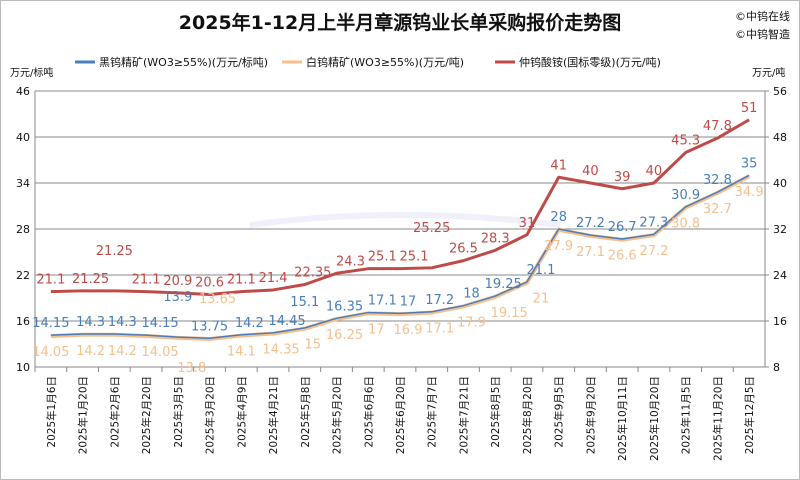 This screenshot has width=800, height=480. Describe the element at coordinates (210, 415) in the screenshot. I see `x-tick-label: 2025年3月20日` at that location.